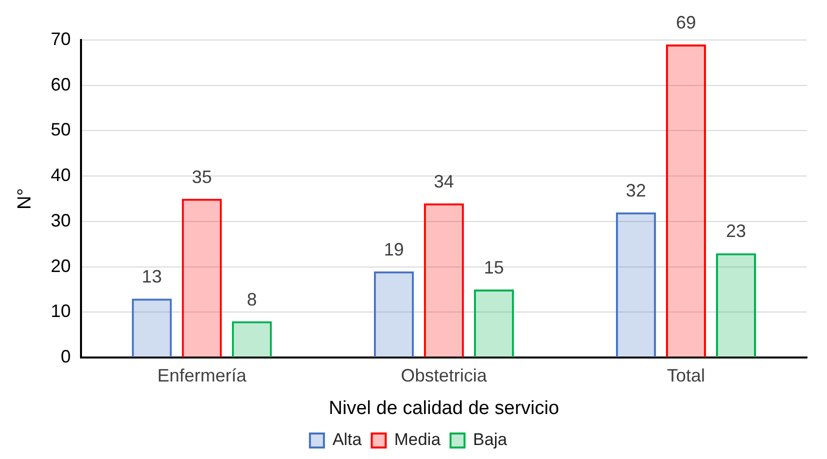 This screenshot has height=459, width=827. What do you see at coordinates (60, 130) in the screenshot?
I see `y-tick-label: 50` at bounding box center [60, 130].